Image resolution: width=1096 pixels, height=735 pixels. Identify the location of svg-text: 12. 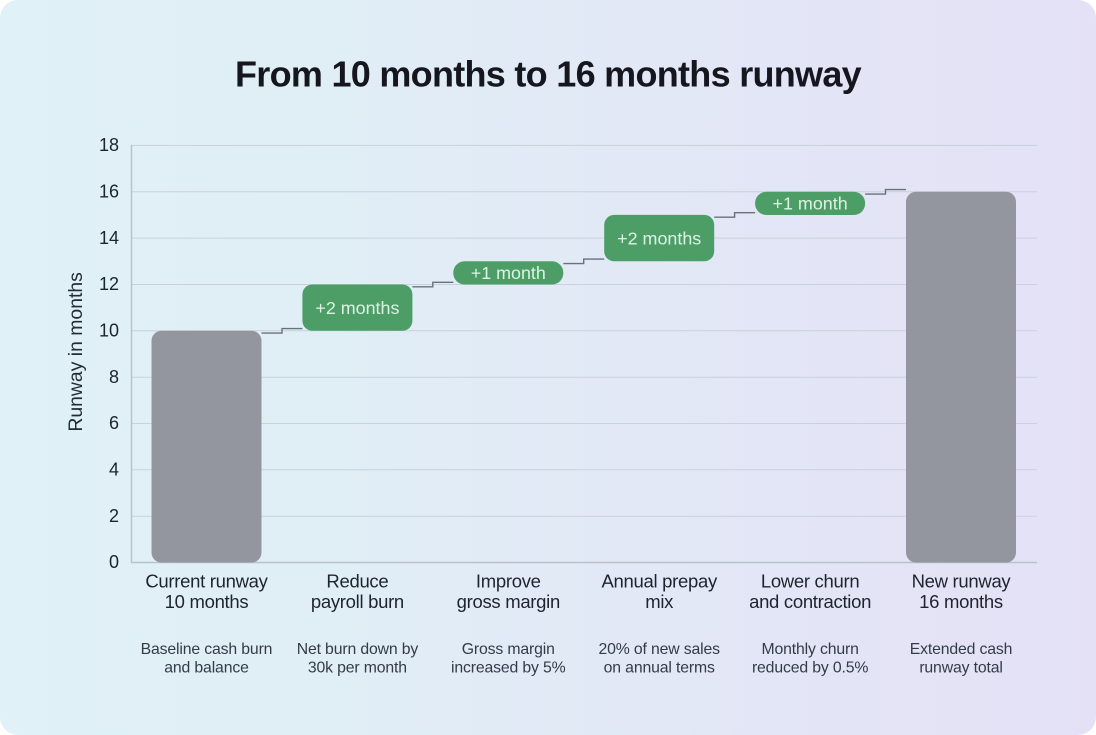
(109, 284).